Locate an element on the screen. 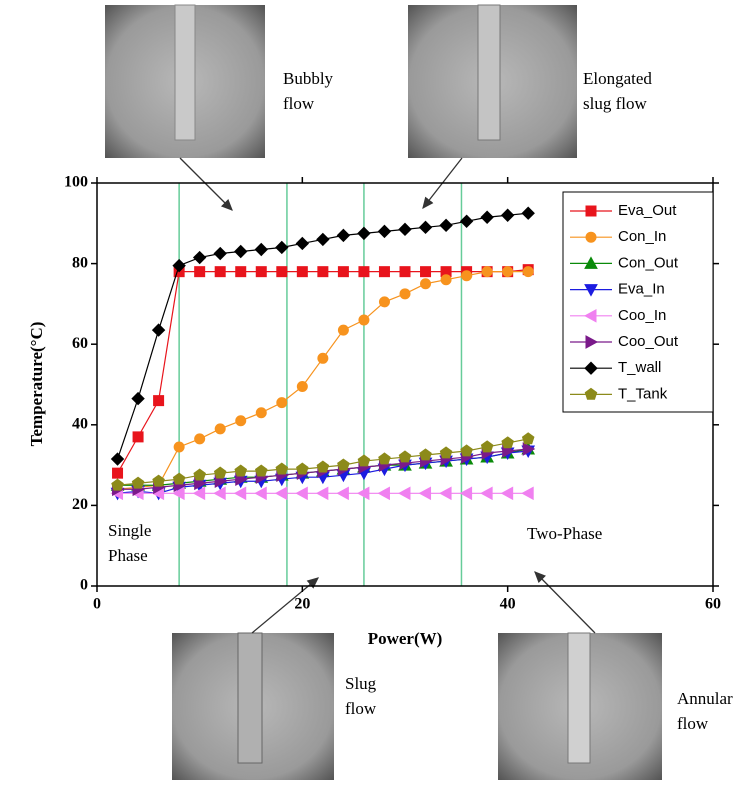 Image resolution: width=753 pixels, height=787 pixels. annotation: Slug is located at coordinates (361, 683).